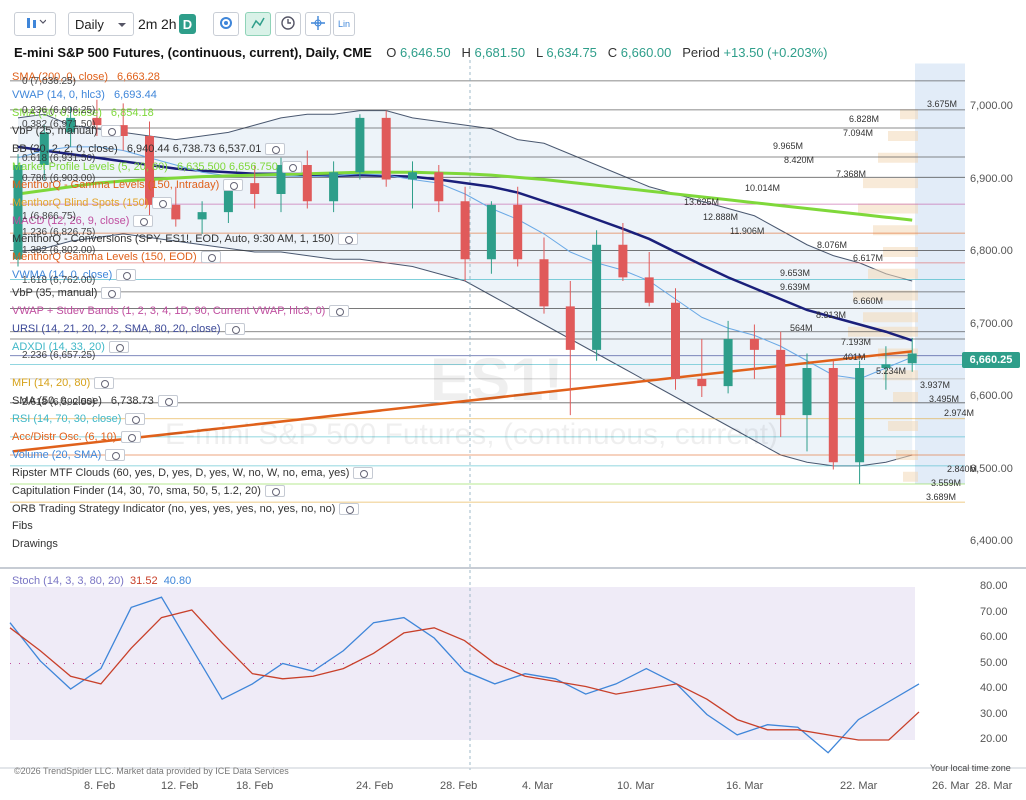  Describe the element at coordinates (76, 437) in the screenshot. I see `indicator-row: Acc/Distr Osc. (6, 10)` at that location.